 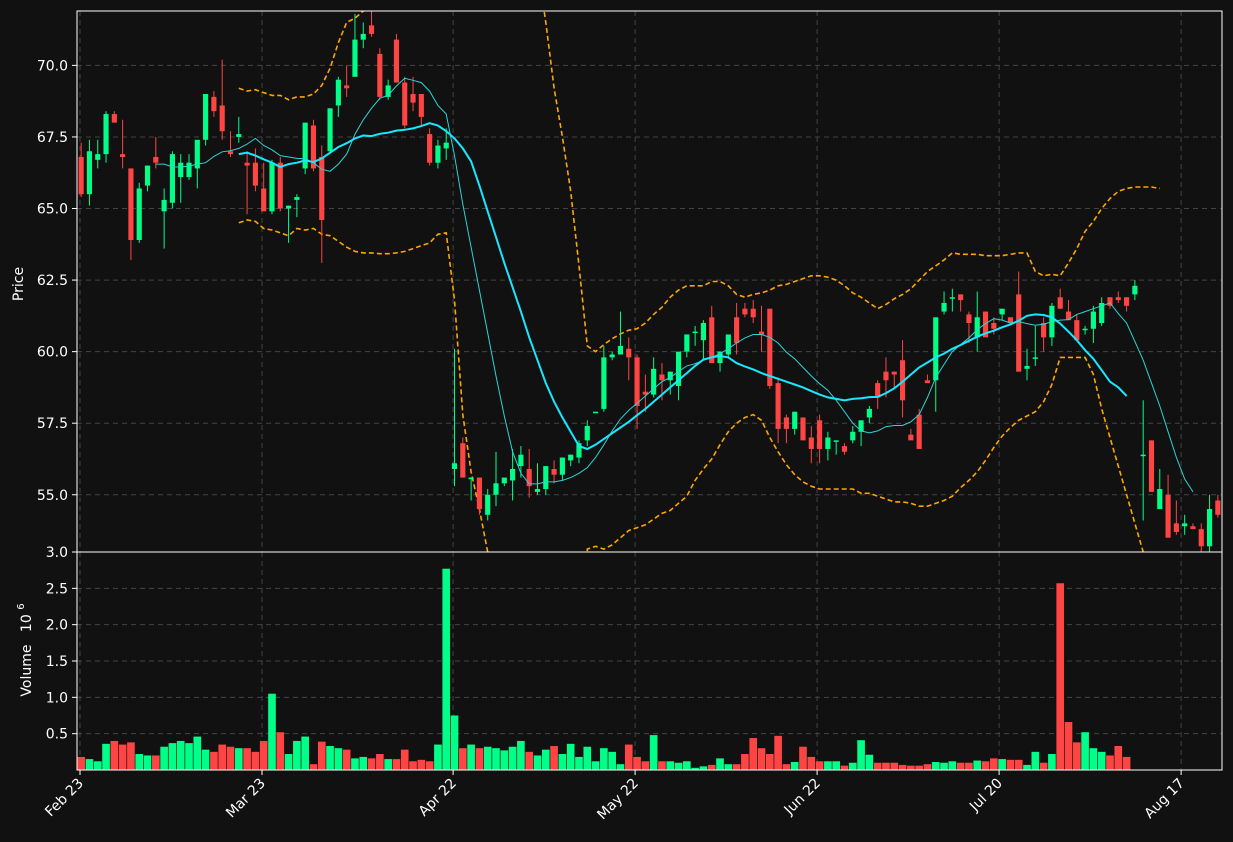 What do you see at coordinates (52, 138) in the screenshot?
I see `price-y-tick-label: 67.5` at bounding box center [52, 138].